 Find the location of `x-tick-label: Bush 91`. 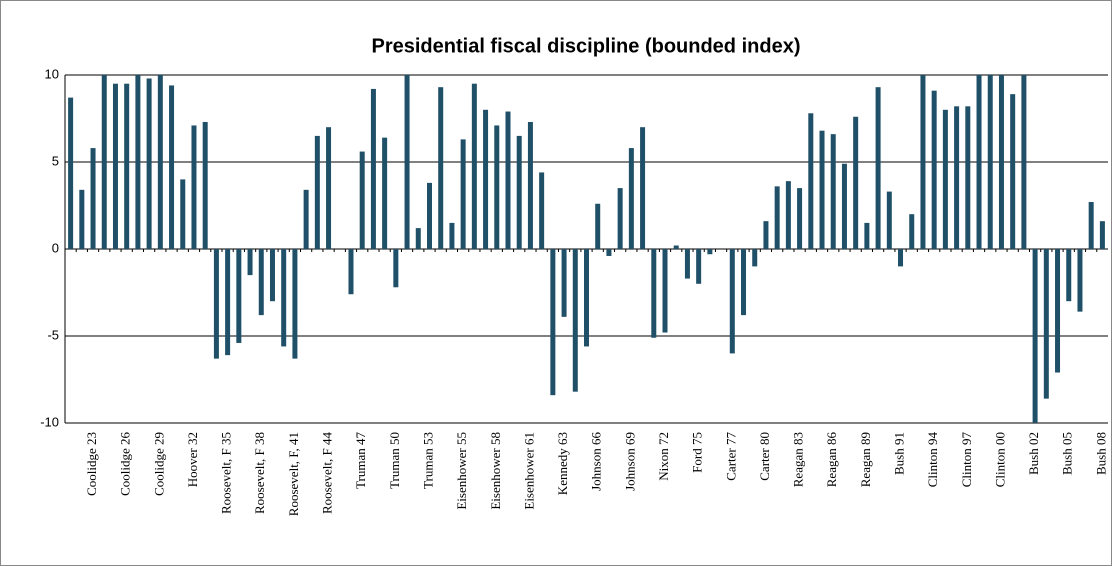

x-tick-label: Bush 91 is located at coordinates (899, 453).